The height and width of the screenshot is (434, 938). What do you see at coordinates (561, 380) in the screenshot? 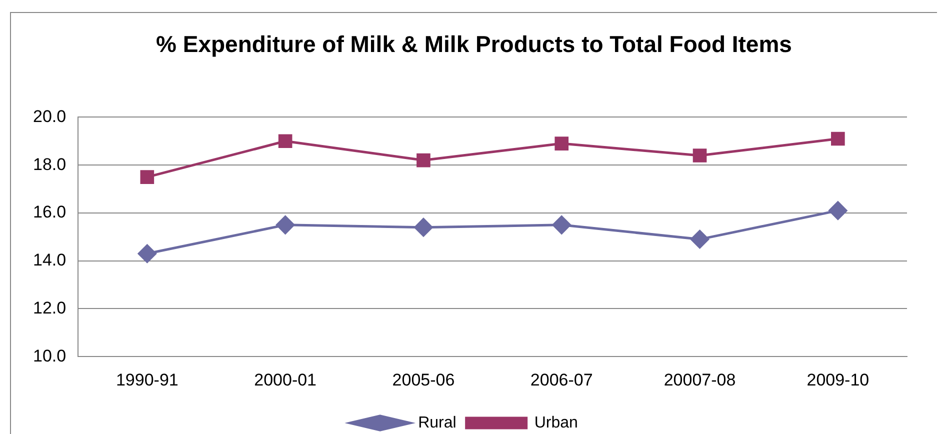
I see `x-tick-label: 2006-07` at bounding box center [561, 380].